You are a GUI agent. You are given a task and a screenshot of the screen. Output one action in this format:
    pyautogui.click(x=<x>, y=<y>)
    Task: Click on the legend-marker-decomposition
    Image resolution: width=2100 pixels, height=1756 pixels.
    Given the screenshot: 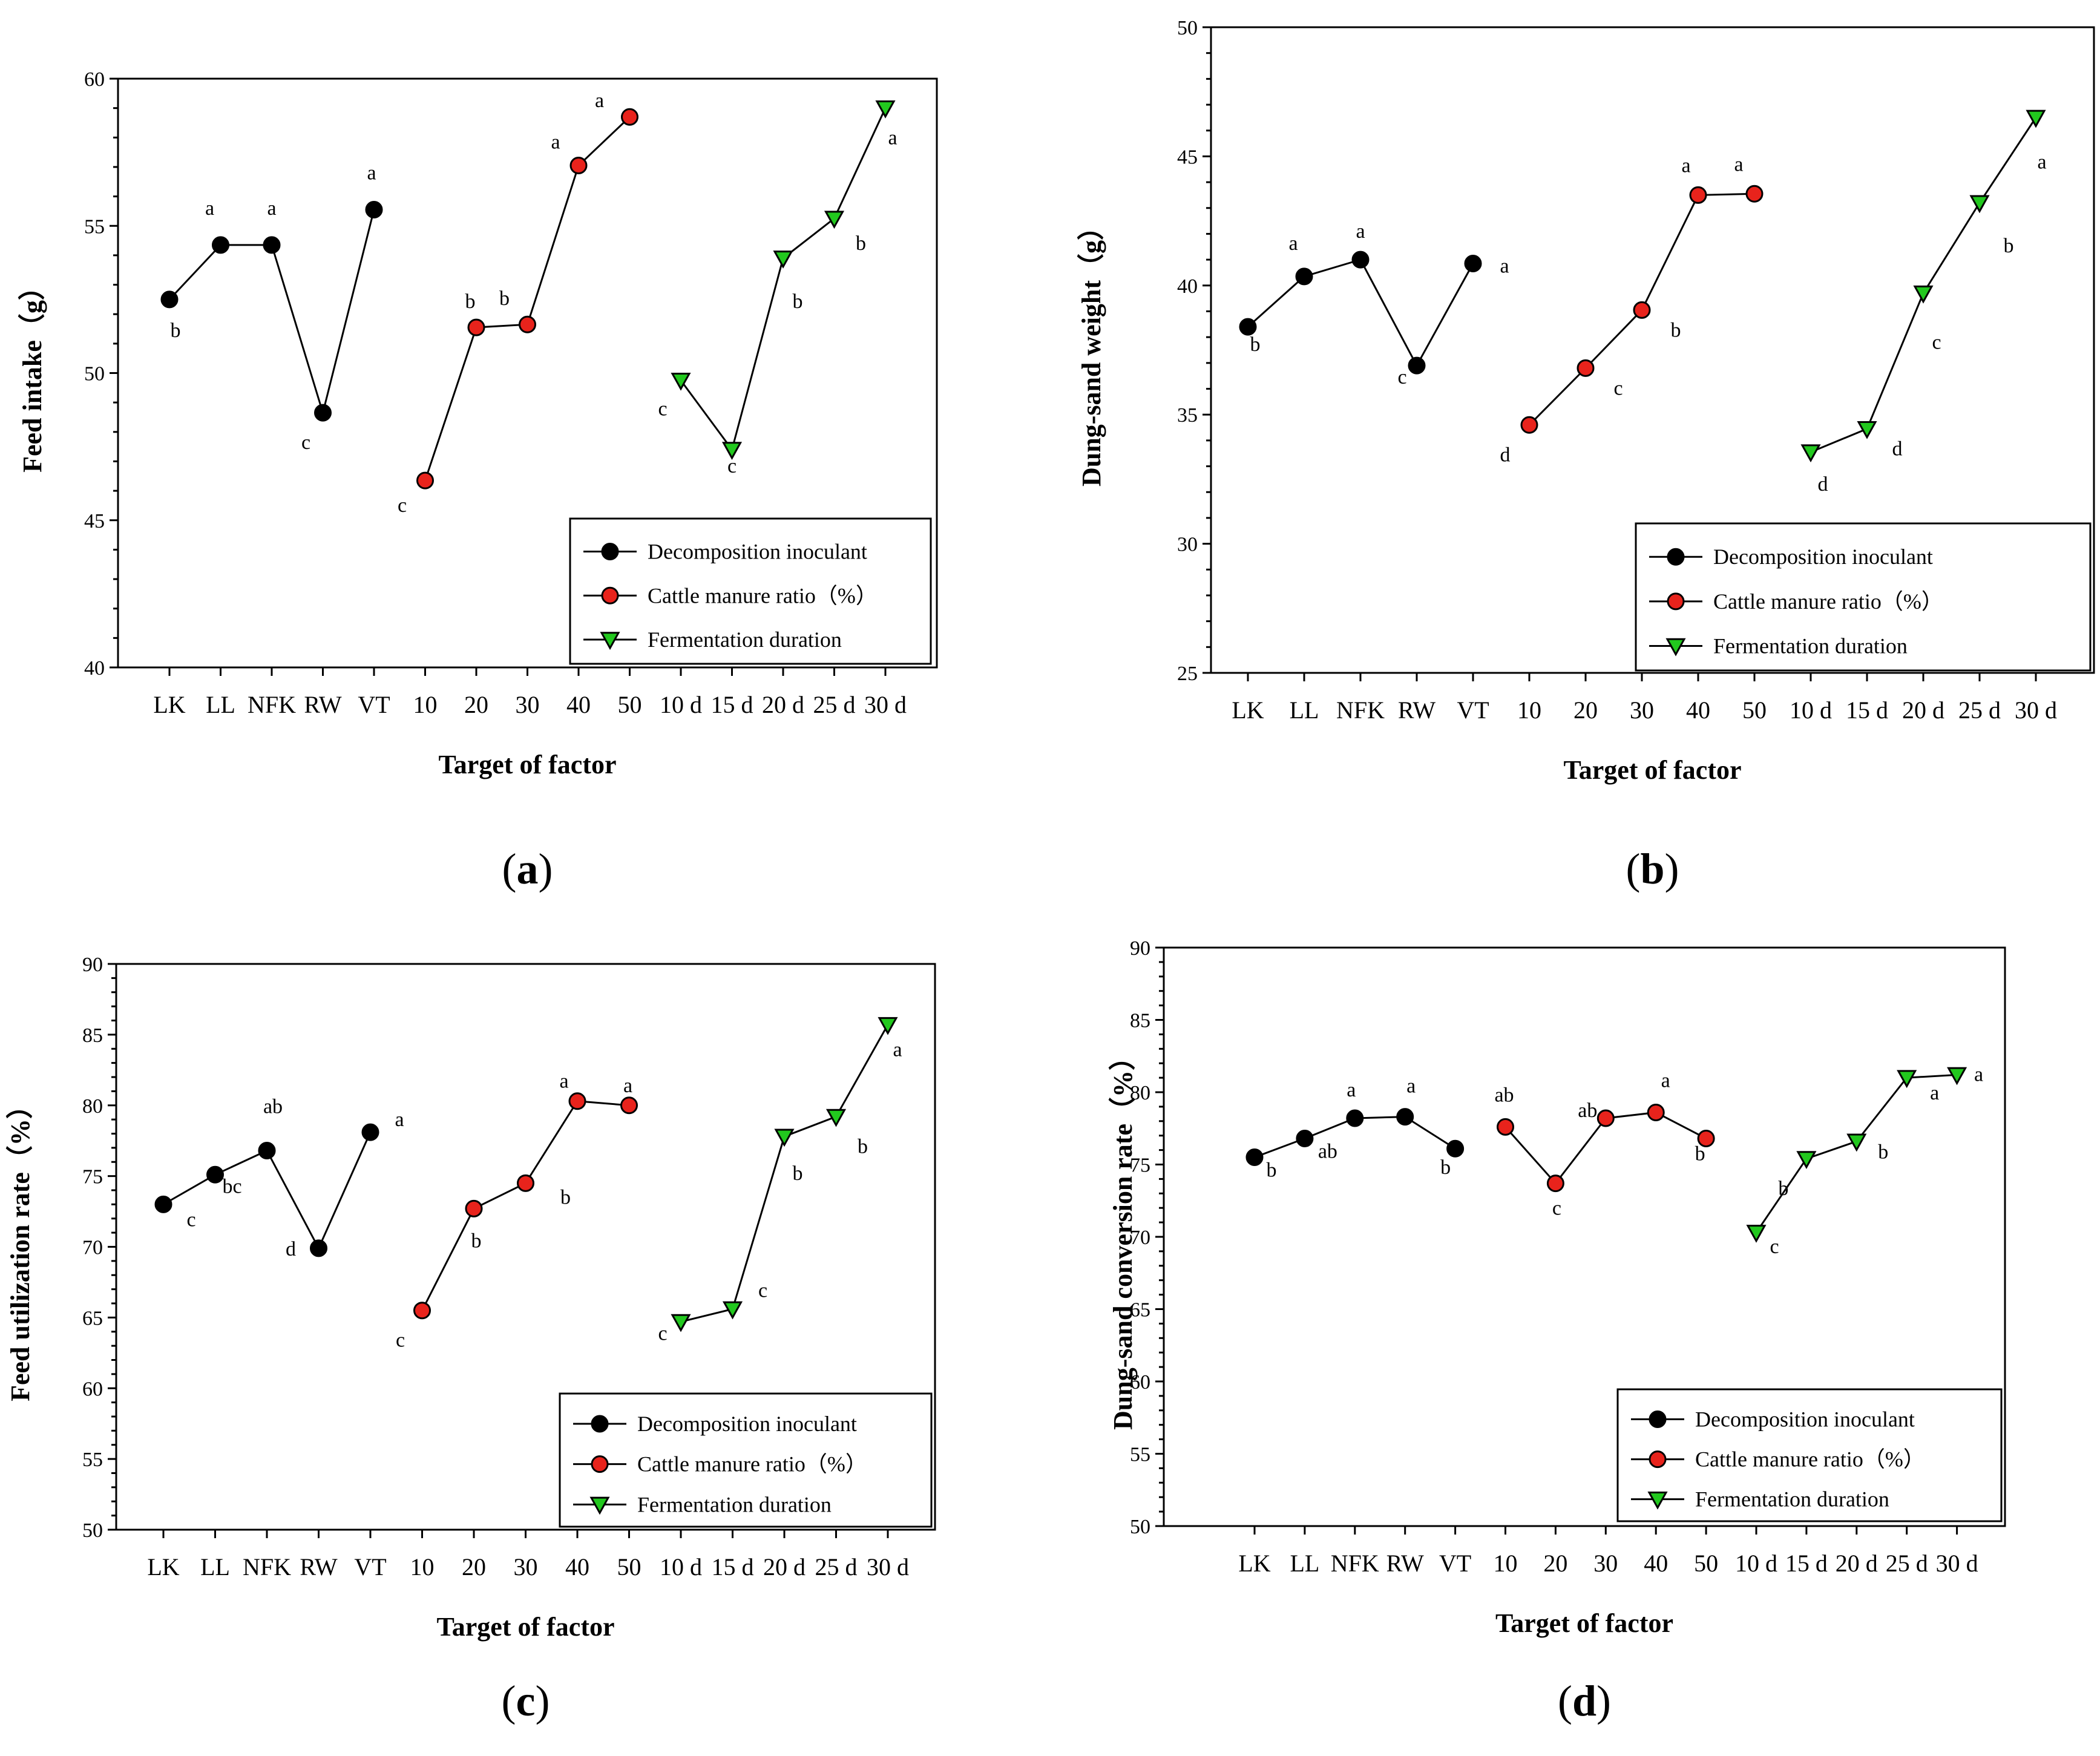 What is the action you would take?
    pyautogui.click(x=1658, y=1420)
    